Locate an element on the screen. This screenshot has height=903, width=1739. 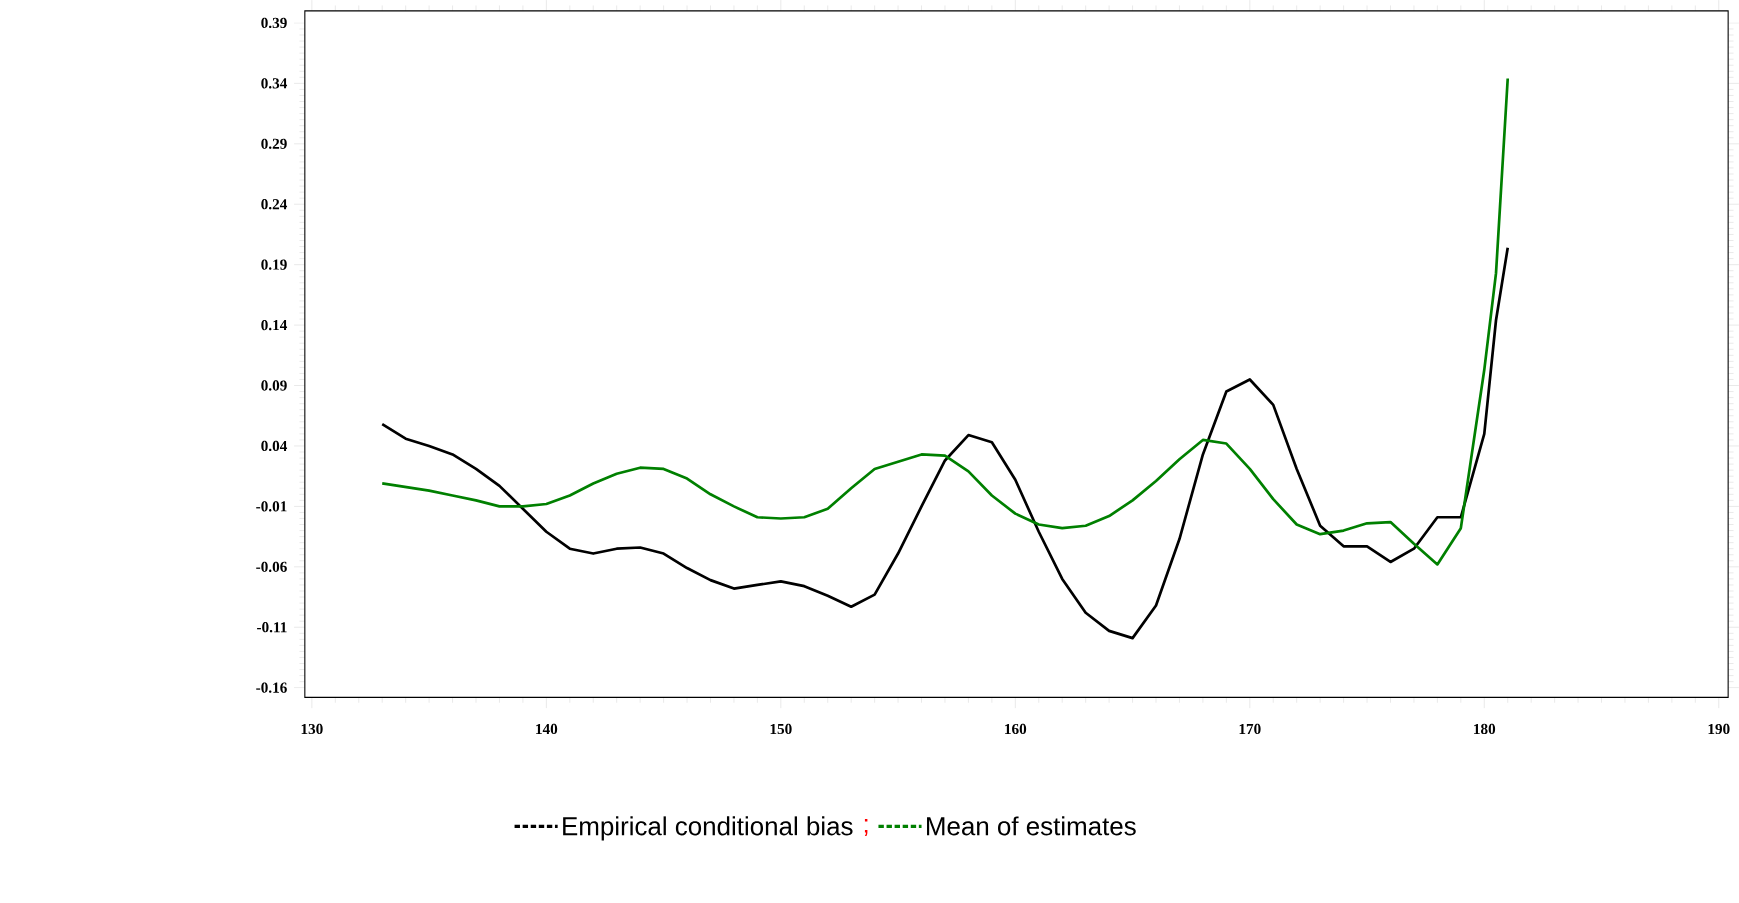
y-tick-label: -0.06 is located at coordinates (271, 567).